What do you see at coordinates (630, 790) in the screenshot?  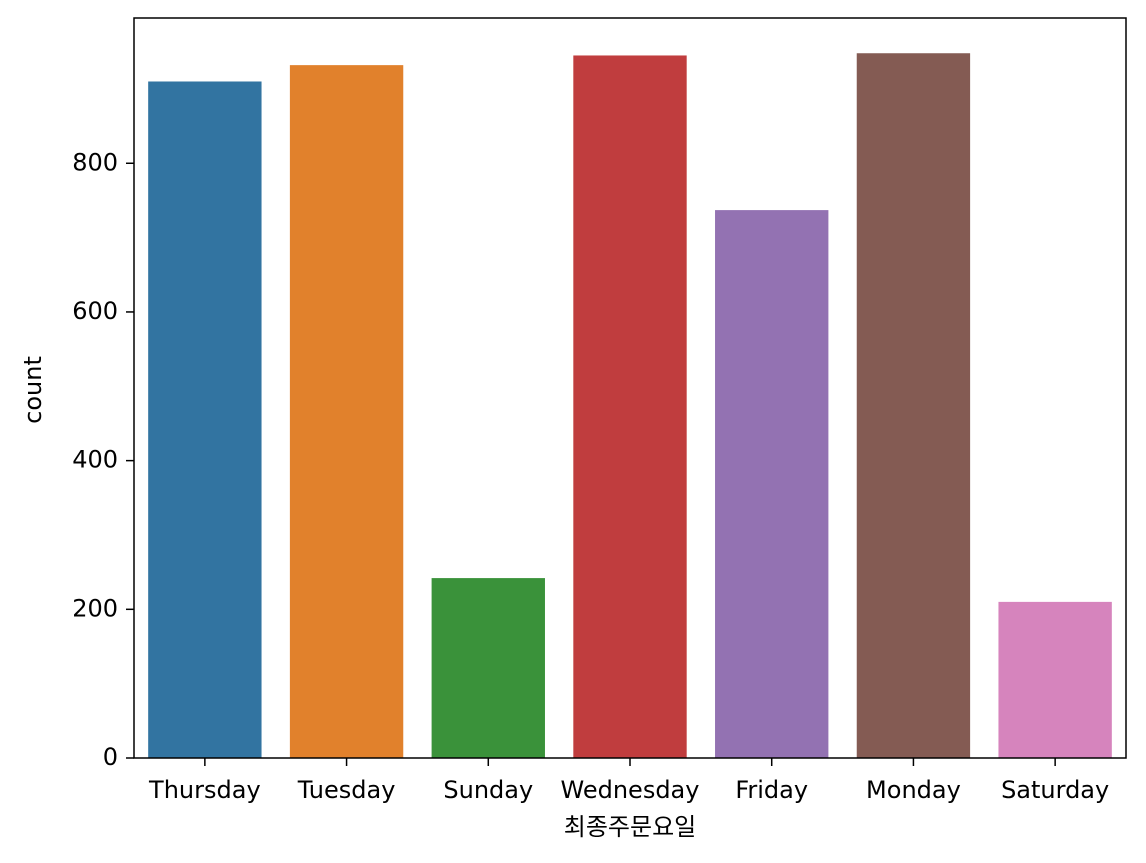 I see `x-tick-label: Wednesday` at bounding box center [630, 790].